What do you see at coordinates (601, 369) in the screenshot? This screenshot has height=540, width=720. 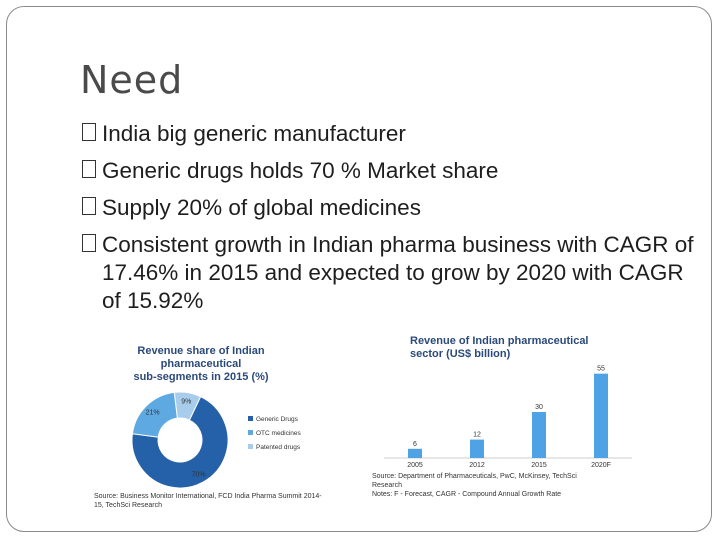 I see `bar-value-label: 55` at bounding box center [601, 369].